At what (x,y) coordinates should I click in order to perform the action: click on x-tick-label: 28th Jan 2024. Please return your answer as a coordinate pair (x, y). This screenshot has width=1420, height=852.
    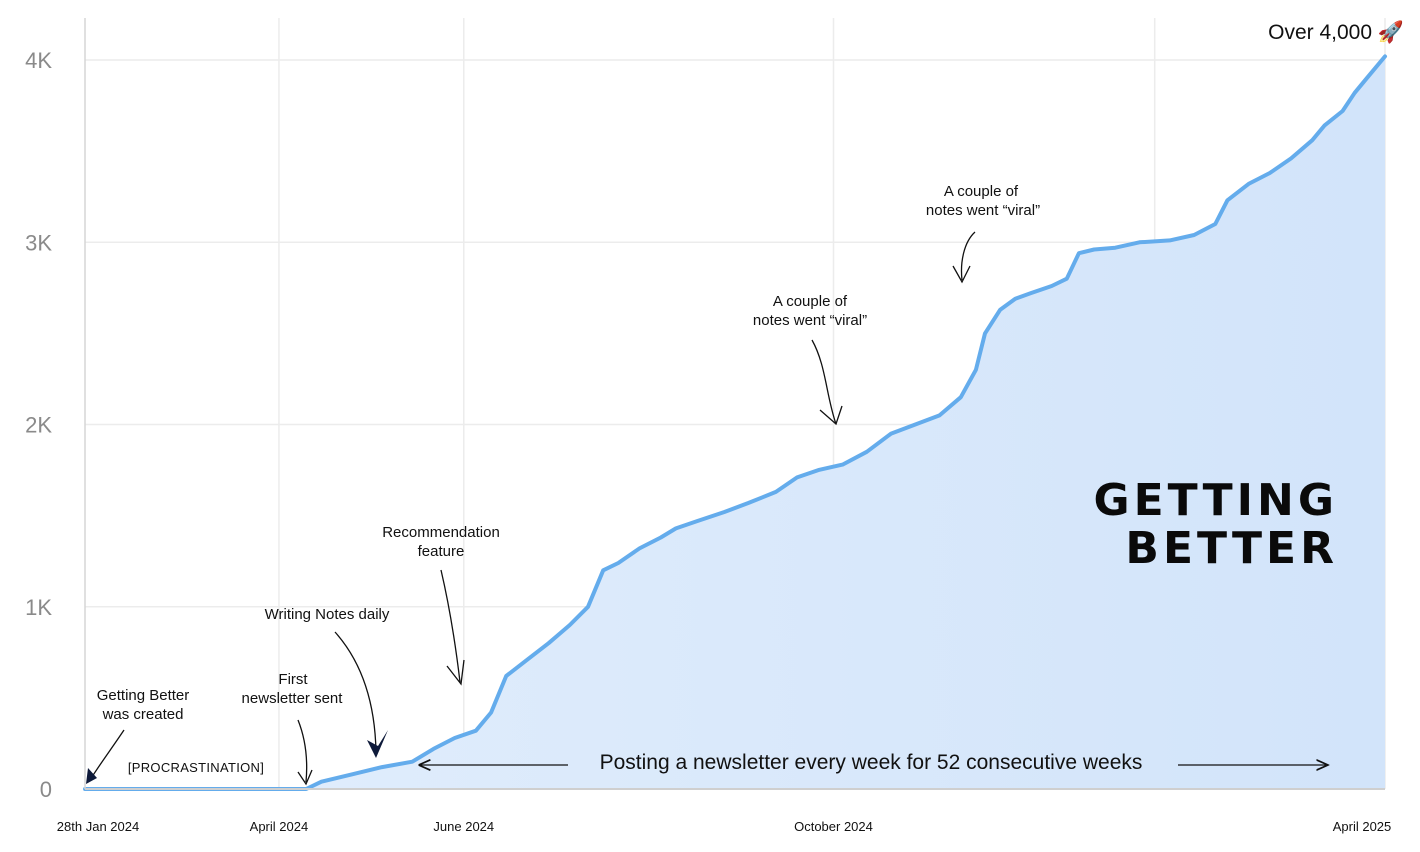
    Looking at the image, I should click on (98, 826).